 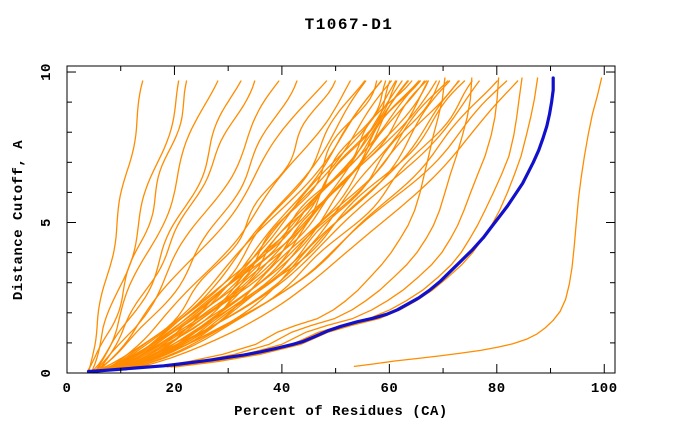 I want to click on x-tick-label: 80, so click(x=497, y=389).